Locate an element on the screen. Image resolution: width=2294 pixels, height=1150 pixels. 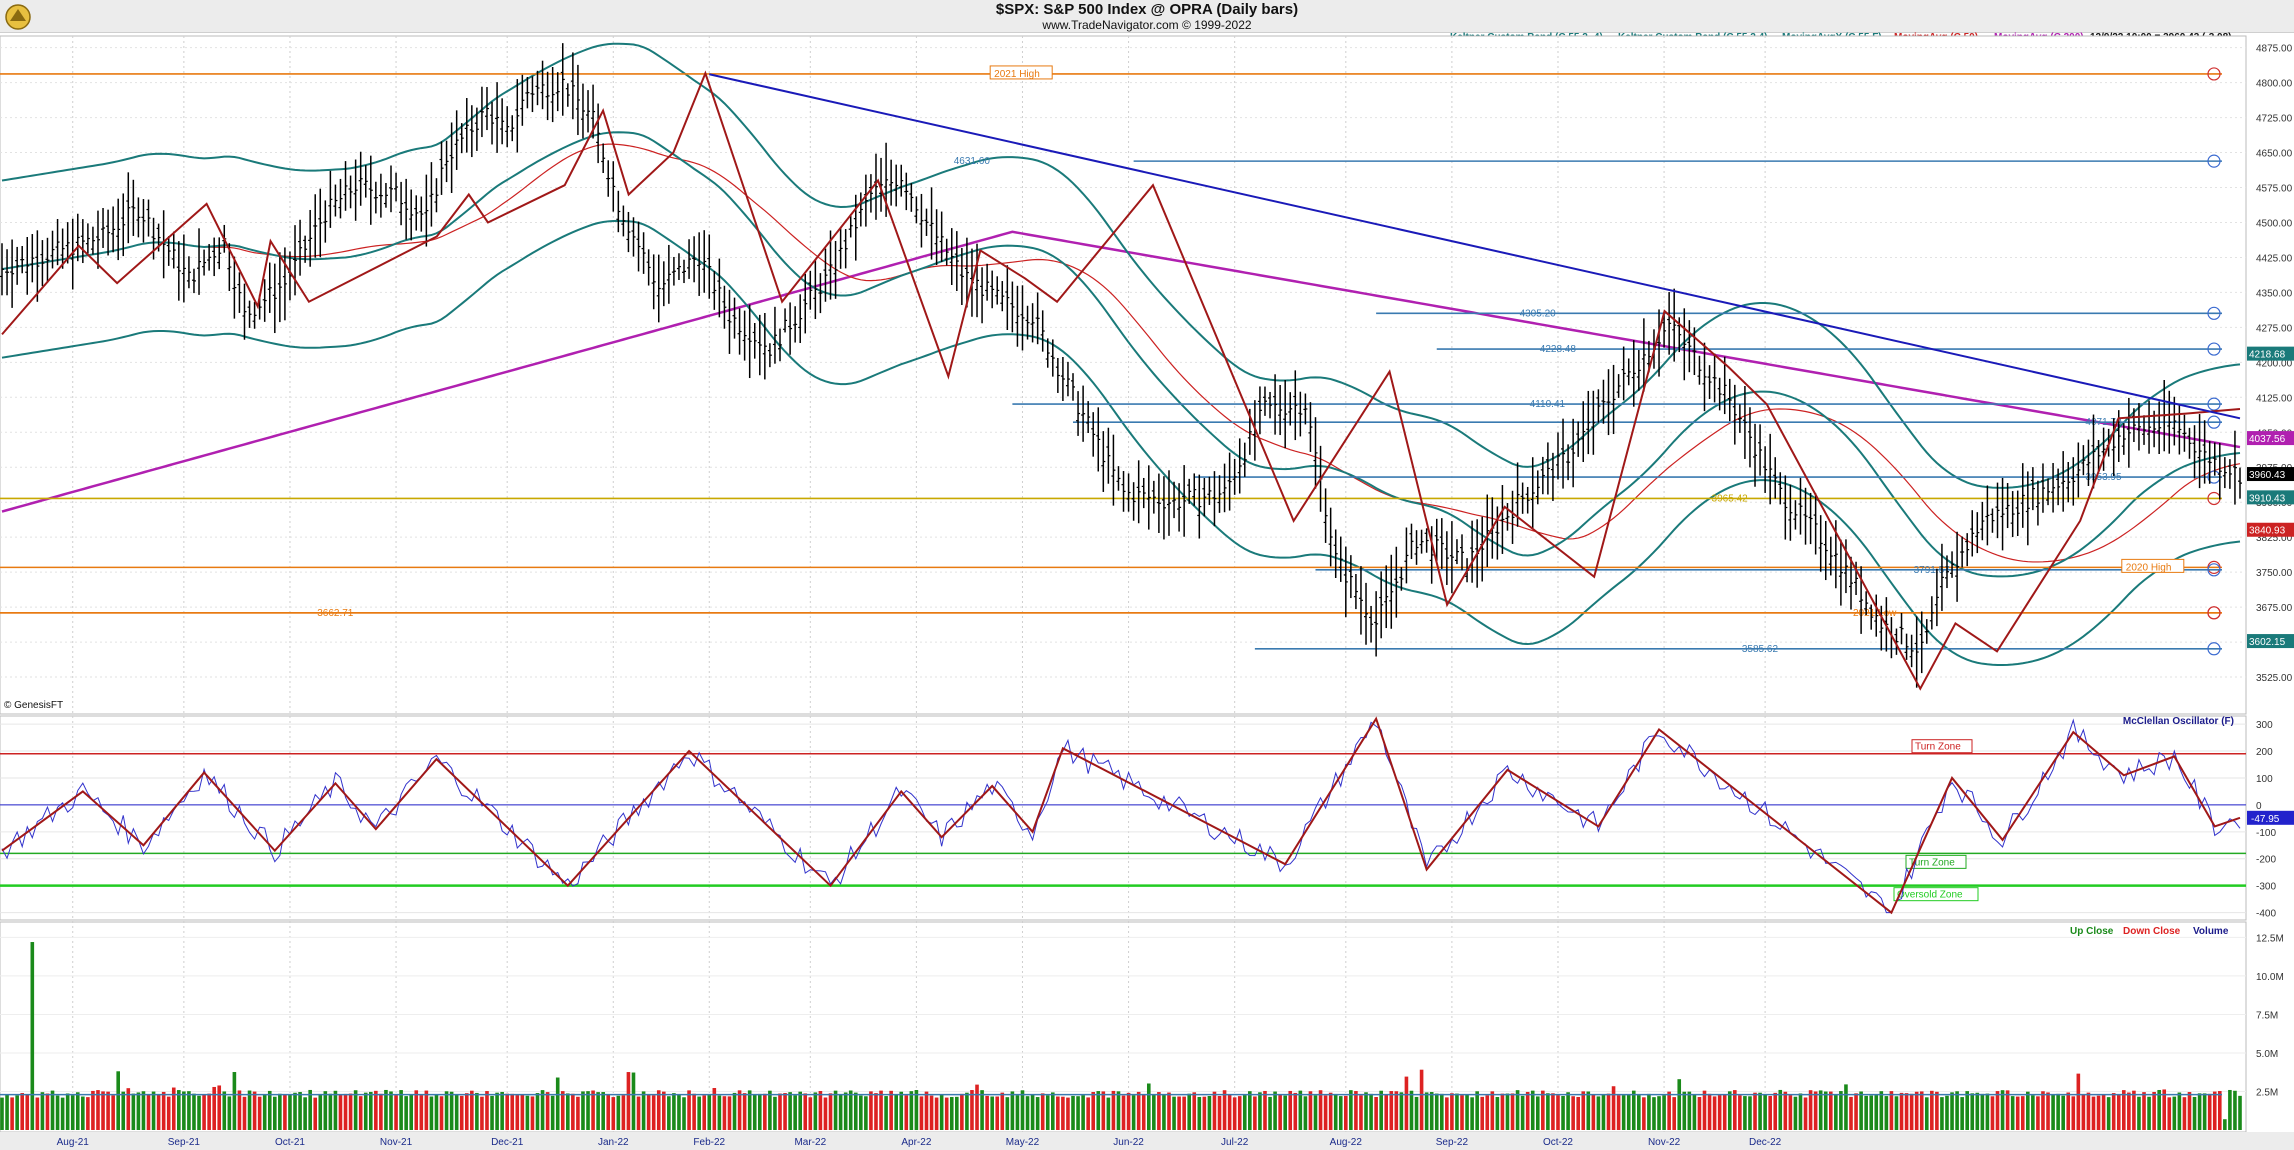
osc-tick-label: 200 is located at coordinates (2264, 752).